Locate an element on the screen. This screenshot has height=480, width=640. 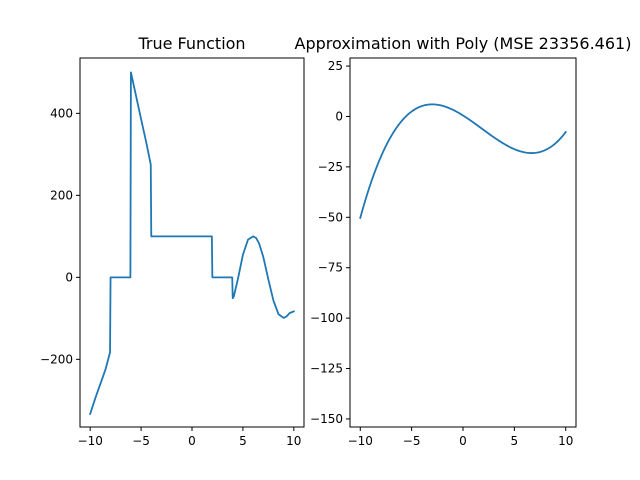
right-ytick-label: 25 is located at coordinates (335, 66).